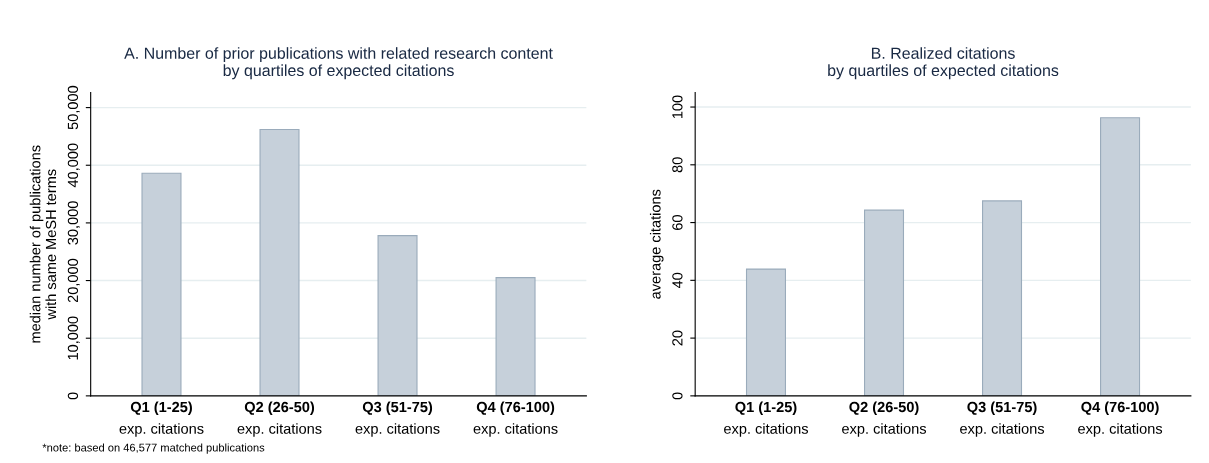 Image resolution: width=1209 pixels, height=463 pixels. I want to click on text: *note: based on 46,577 matched publications, so click(153, 448).